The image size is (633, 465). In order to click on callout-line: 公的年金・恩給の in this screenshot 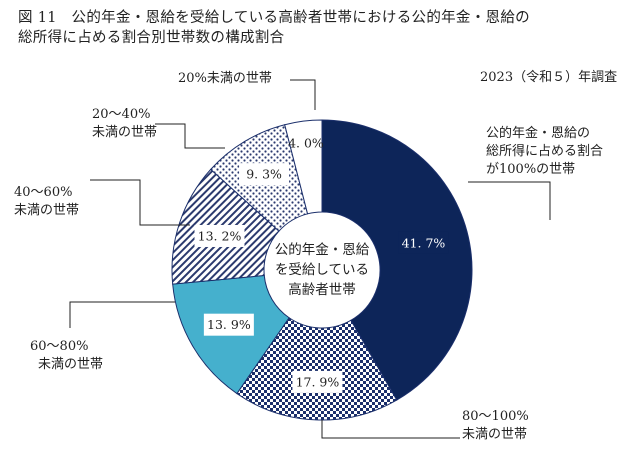, I will do `click(538, 133)`.